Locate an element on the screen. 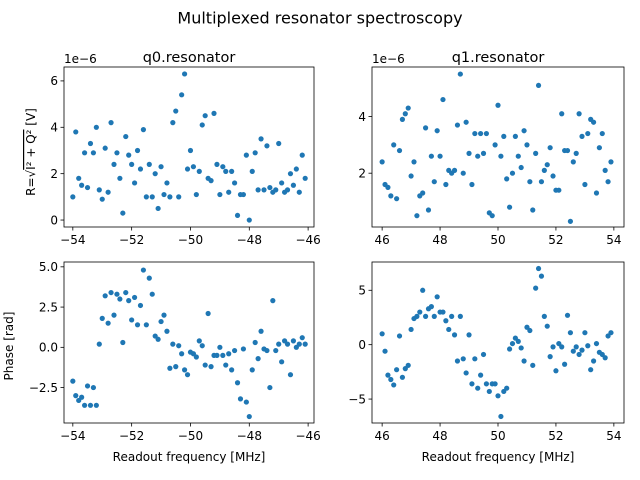 Image resolution: width=640 pixels, height=480 pixels. q1-phase-ytick-label: −5 is located at coordinates (357, 399).